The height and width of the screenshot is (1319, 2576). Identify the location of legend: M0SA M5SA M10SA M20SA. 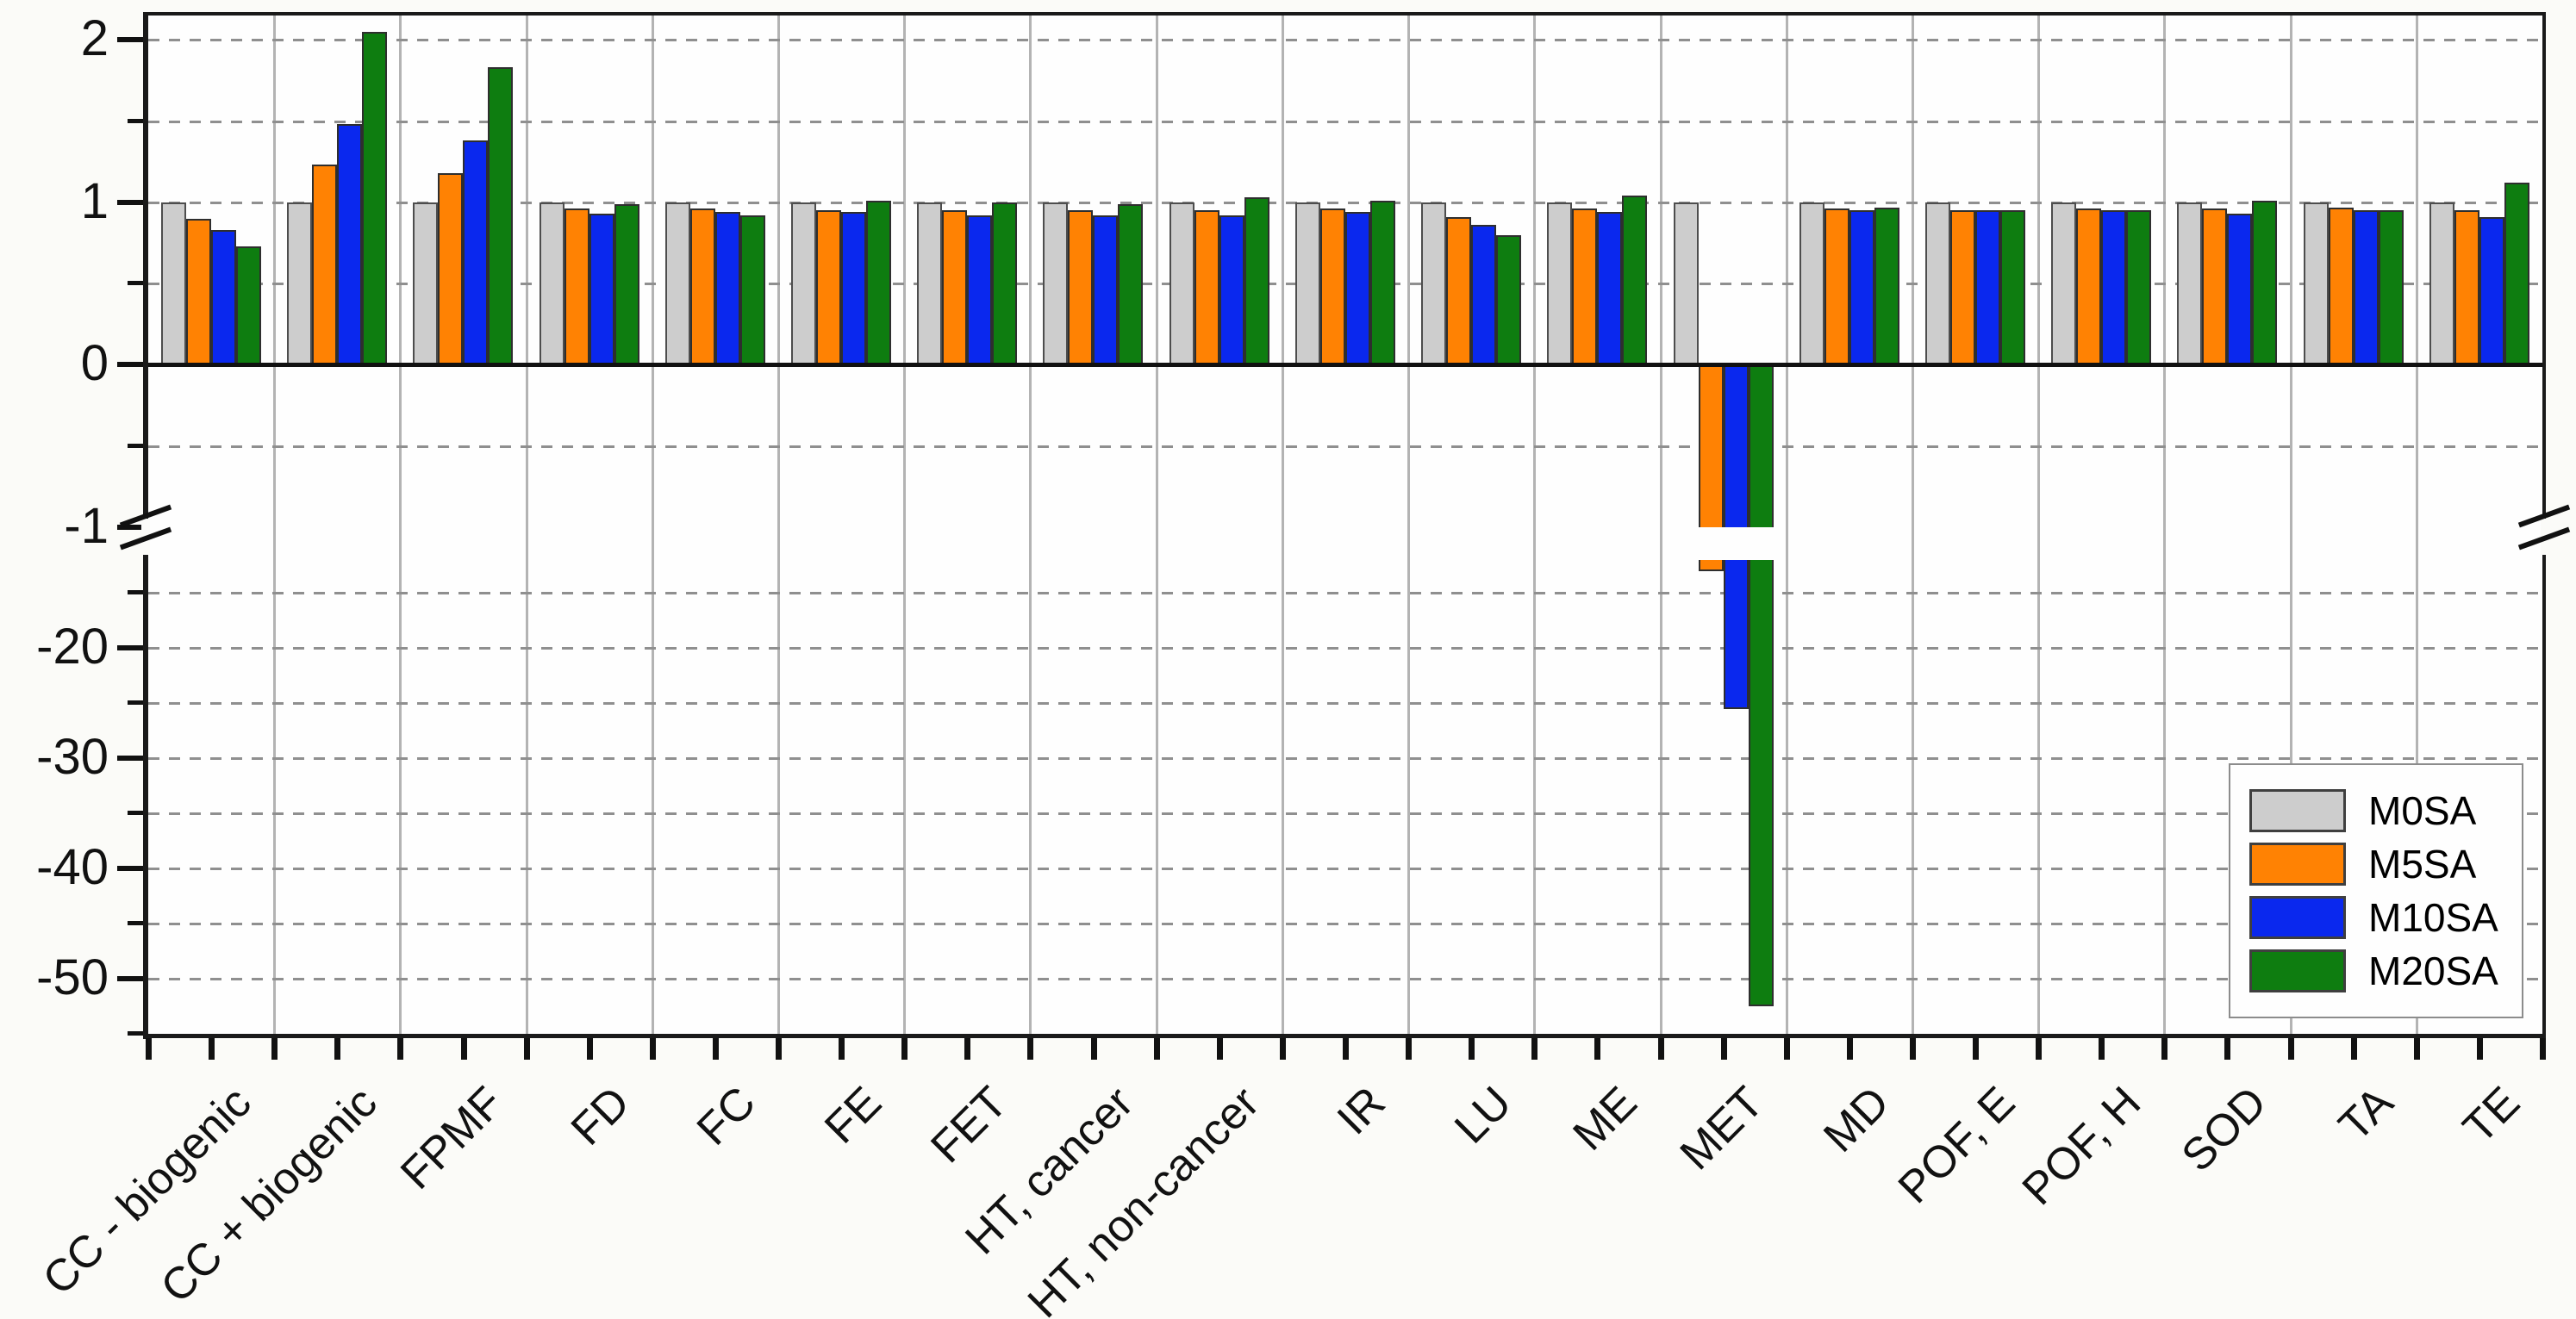
(2376, 890).